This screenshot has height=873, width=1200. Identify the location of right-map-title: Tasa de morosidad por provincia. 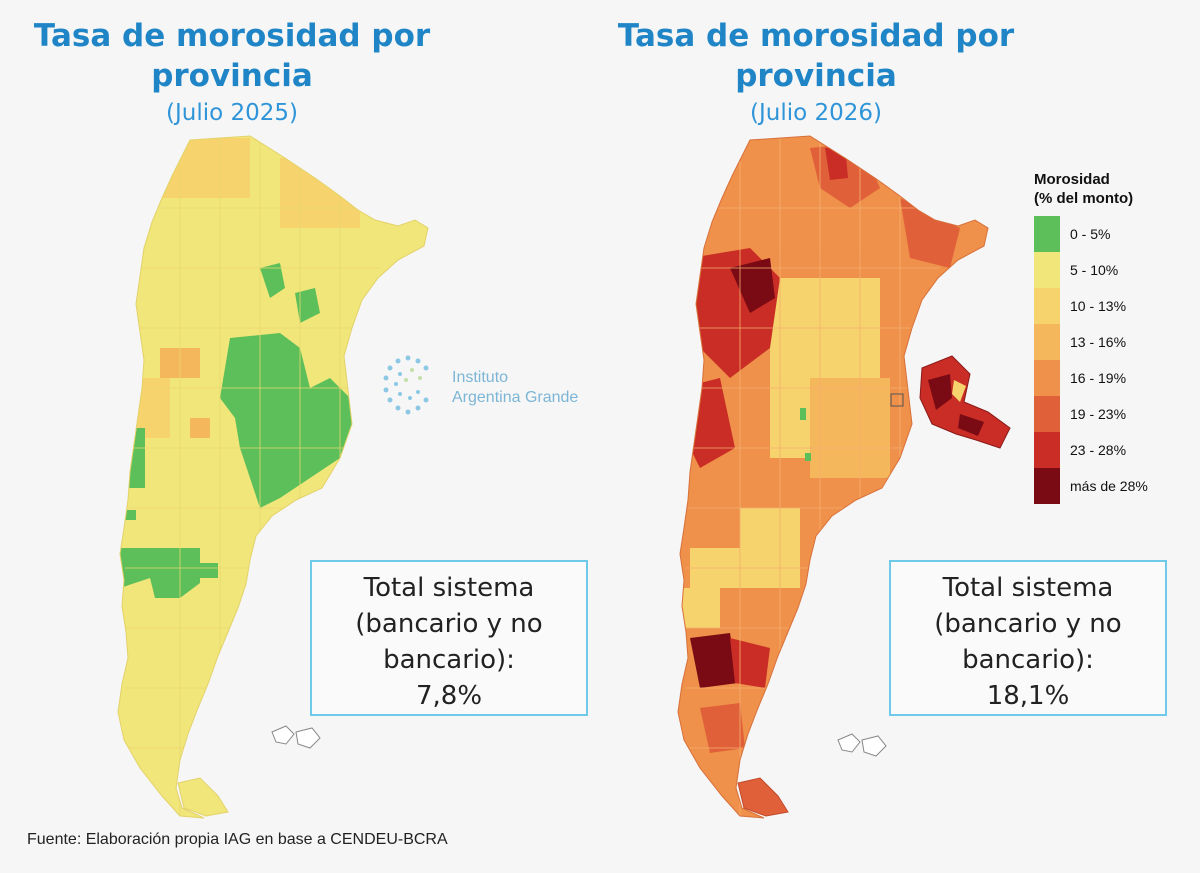
(816, 56).